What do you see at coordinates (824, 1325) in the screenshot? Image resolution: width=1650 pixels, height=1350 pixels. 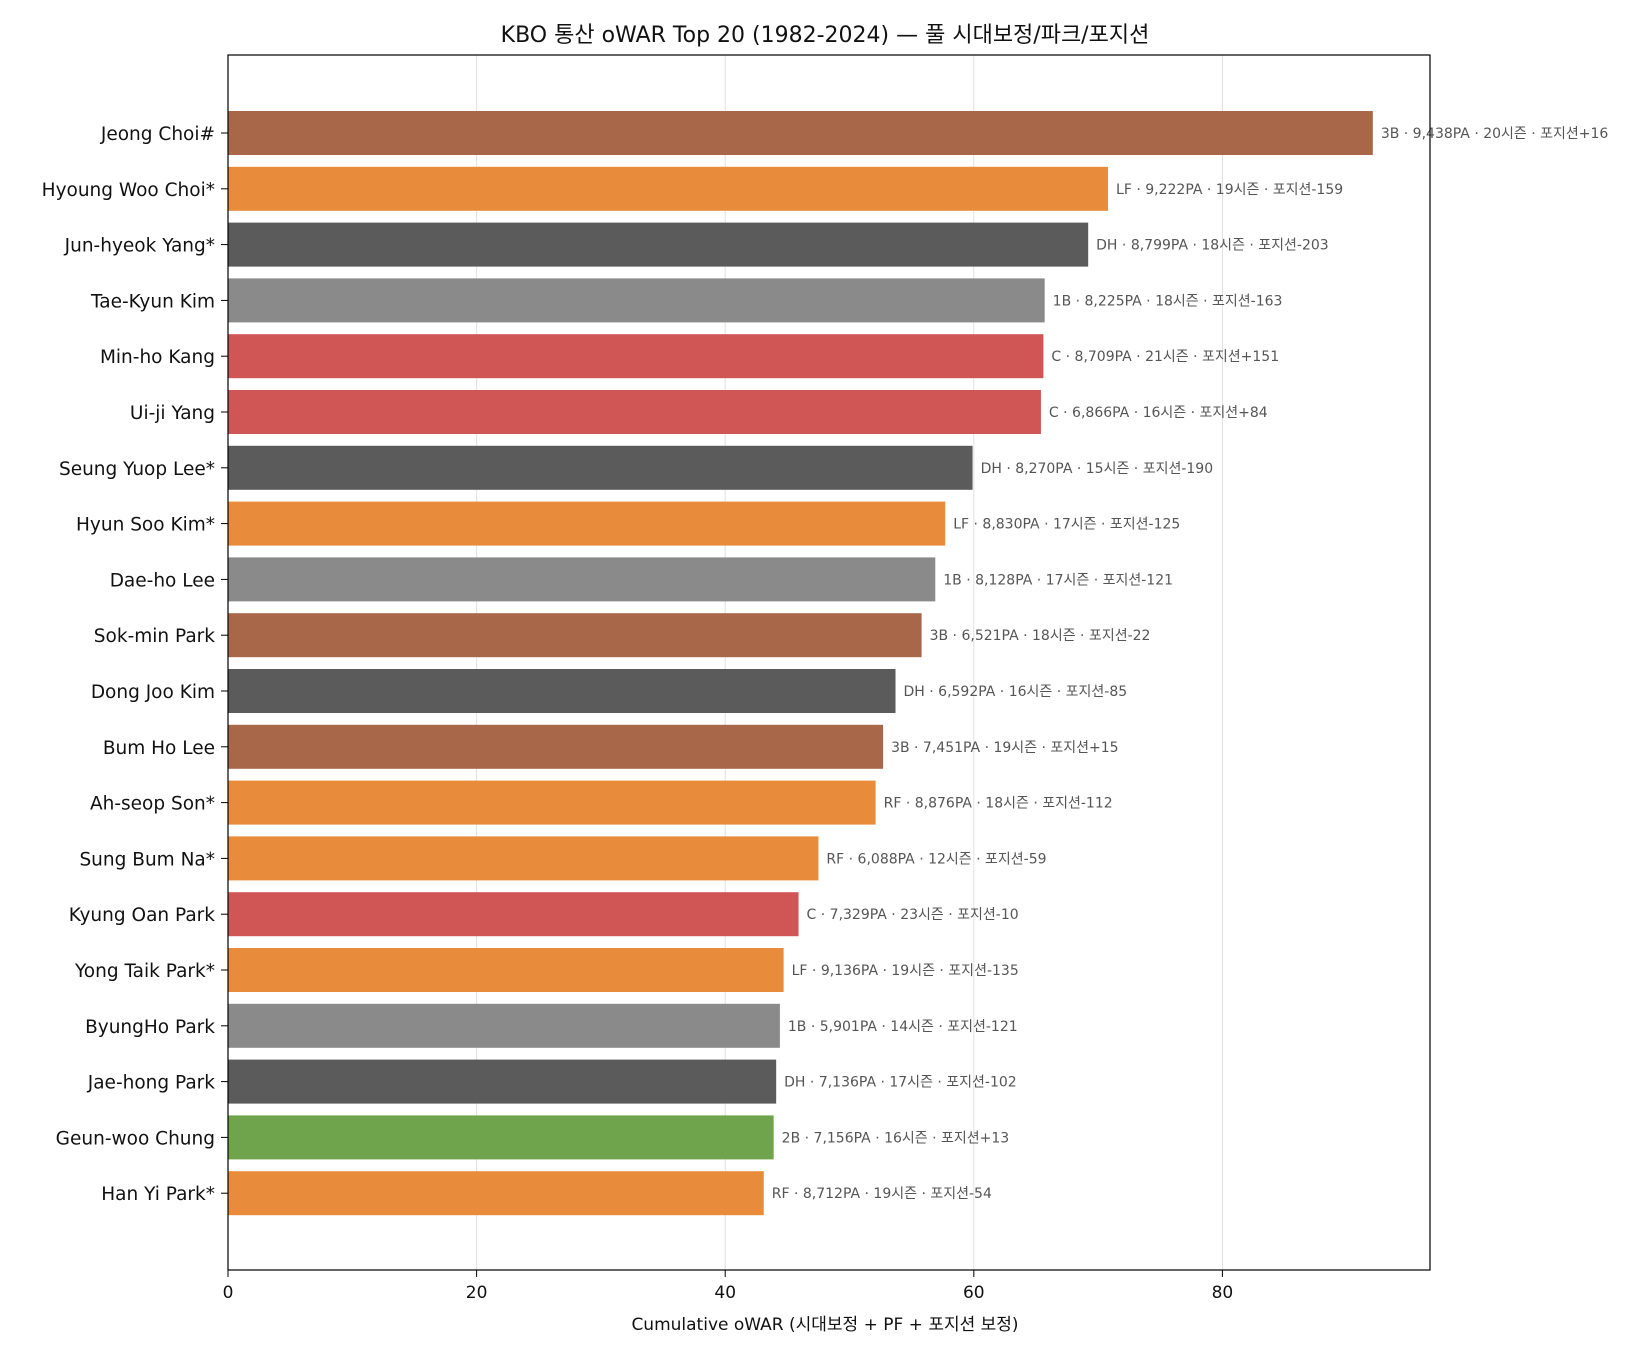 I see `x-axis-label: Cumulative oWAR (시대보정 + PF + 포지션 보정)` at bounding box center [824, 1325].